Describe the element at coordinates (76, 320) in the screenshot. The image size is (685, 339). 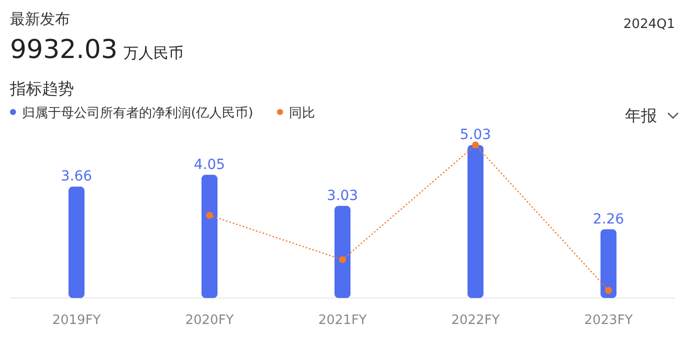
I see `x-tick-label: 2019FY` at that location.